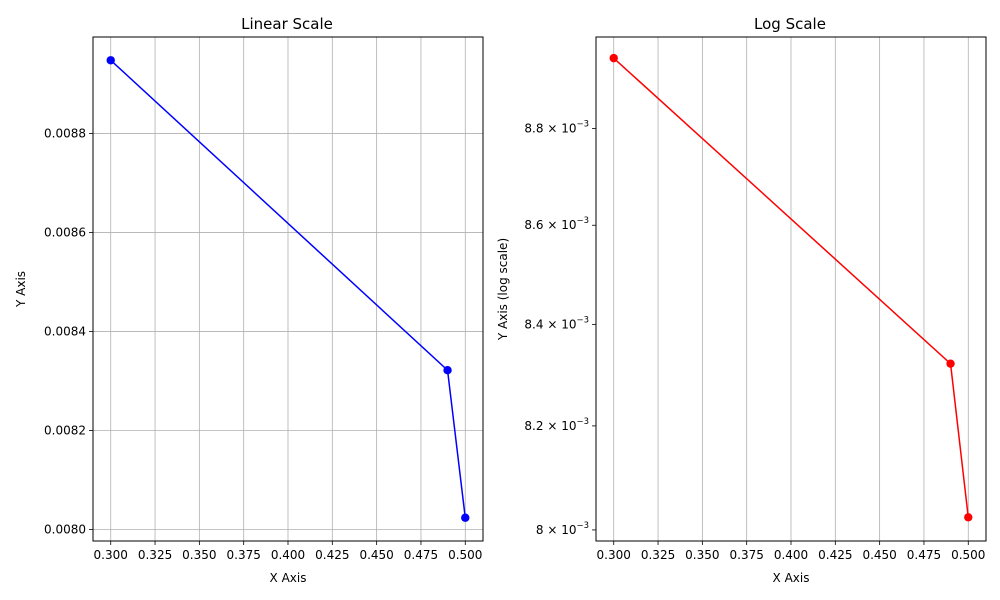  Describe the element at coordinates (65, 530) in the screenshot. I see `y-tick-label: 0.0080` at that location.